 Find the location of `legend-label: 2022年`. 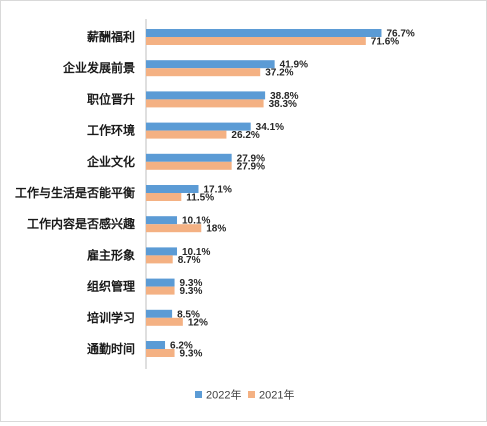

legend-label: 2022年 is located at coordinates (223, 395).